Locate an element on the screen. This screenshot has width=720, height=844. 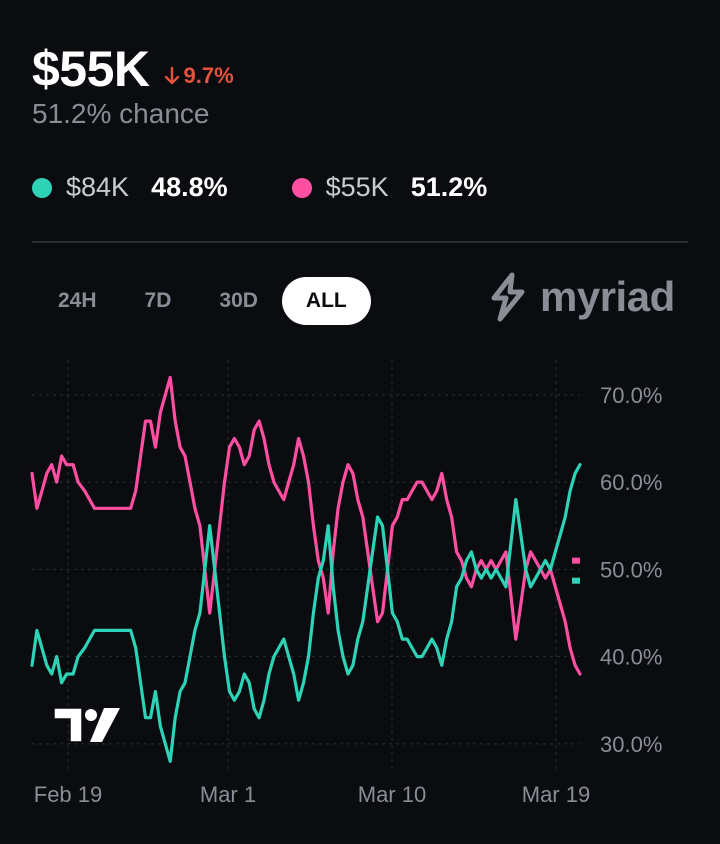
headline: $55K 9.7% is located at coordinates (133, 69).